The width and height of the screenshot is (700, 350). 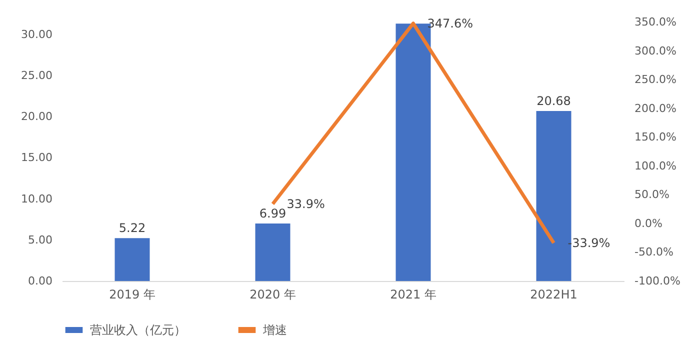 I want to click on y-tick-label: 20.00, so click(x=36, y=117).